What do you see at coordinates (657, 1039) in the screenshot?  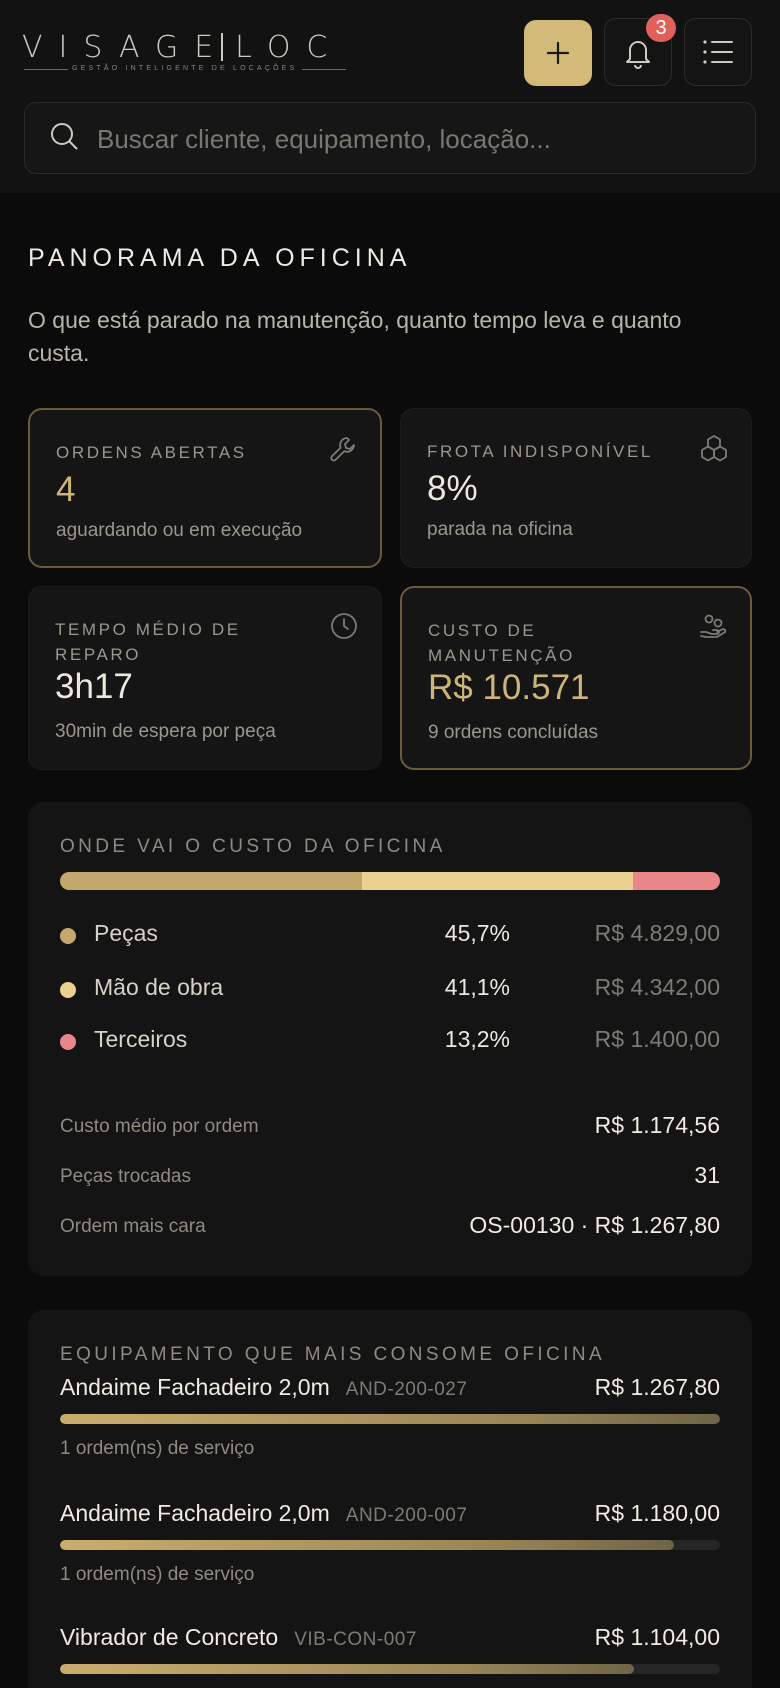 I see `legend-value: R$ 1.400,00` at bounding box center [657, 1039].